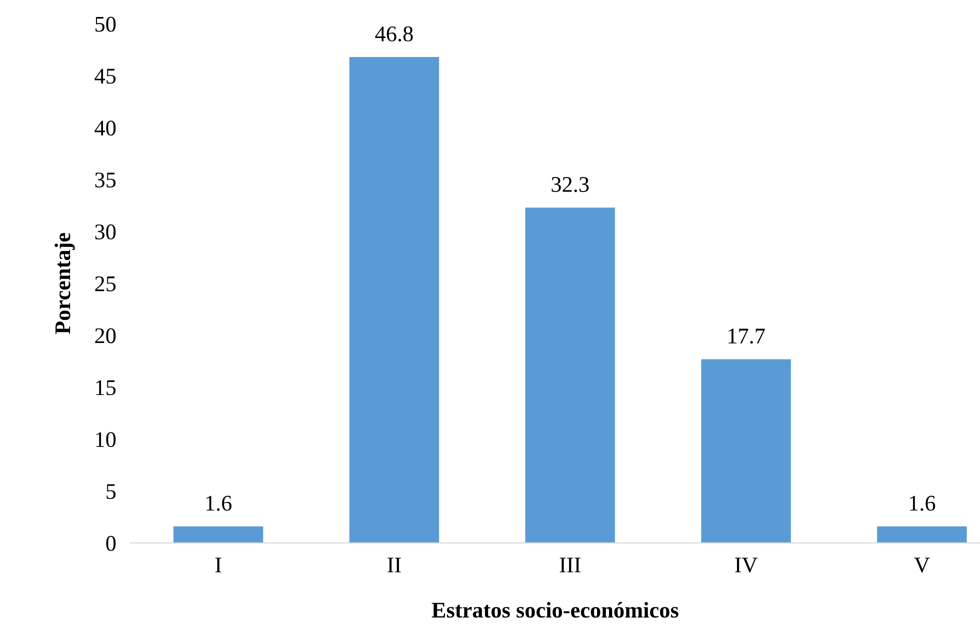  Describe the element at coordinates (111, 491) in the screenshot. I see `y-tick-label: 5` at that location.